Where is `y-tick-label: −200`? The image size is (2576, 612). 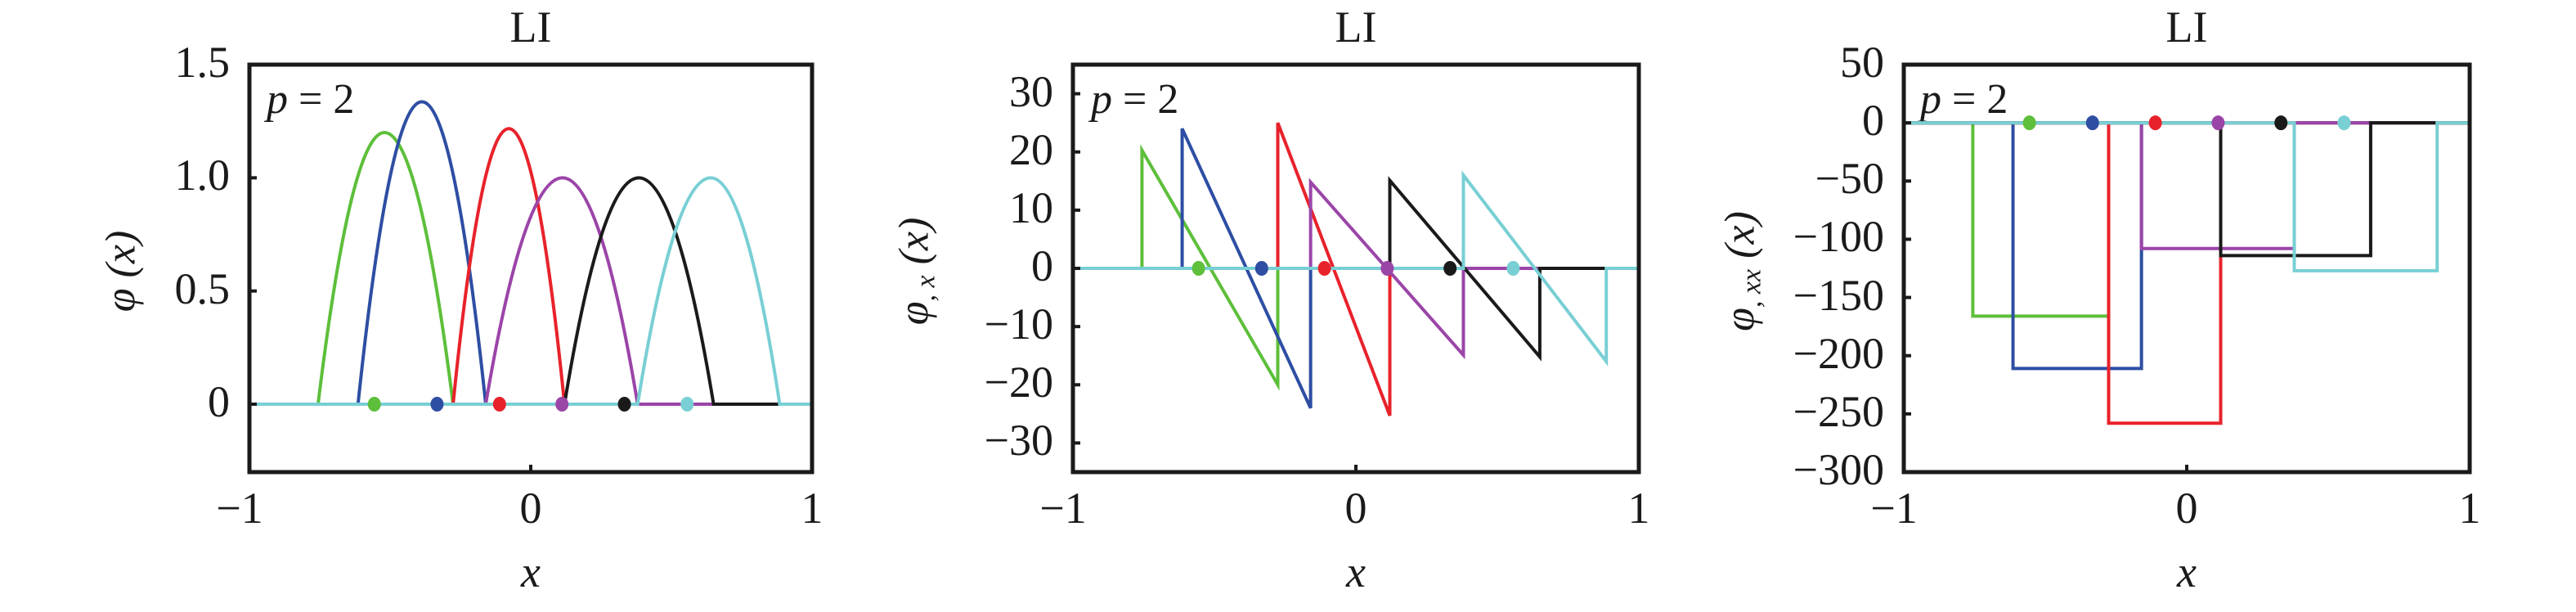
y-tick-label: −200 is located at coordinates (1838, 353).